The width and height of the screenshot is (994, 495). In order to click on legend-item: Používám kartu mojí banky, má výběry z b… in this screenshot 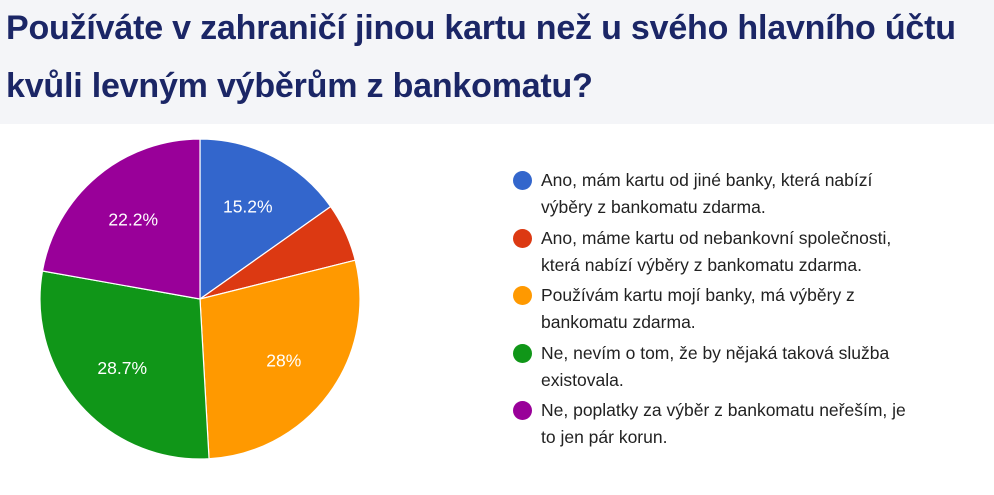, I will do `click(748, 309)`.